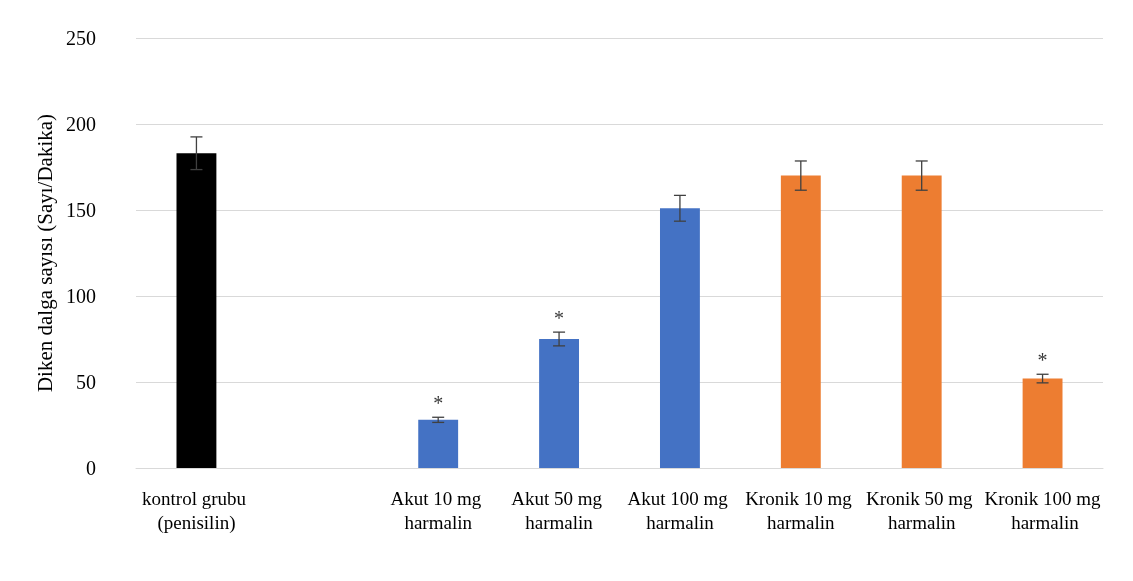 This screenshot has width=1133, height=581. I want to click on x-tick-label: Kronik 100 mg harmalin, so click(1043, 510).